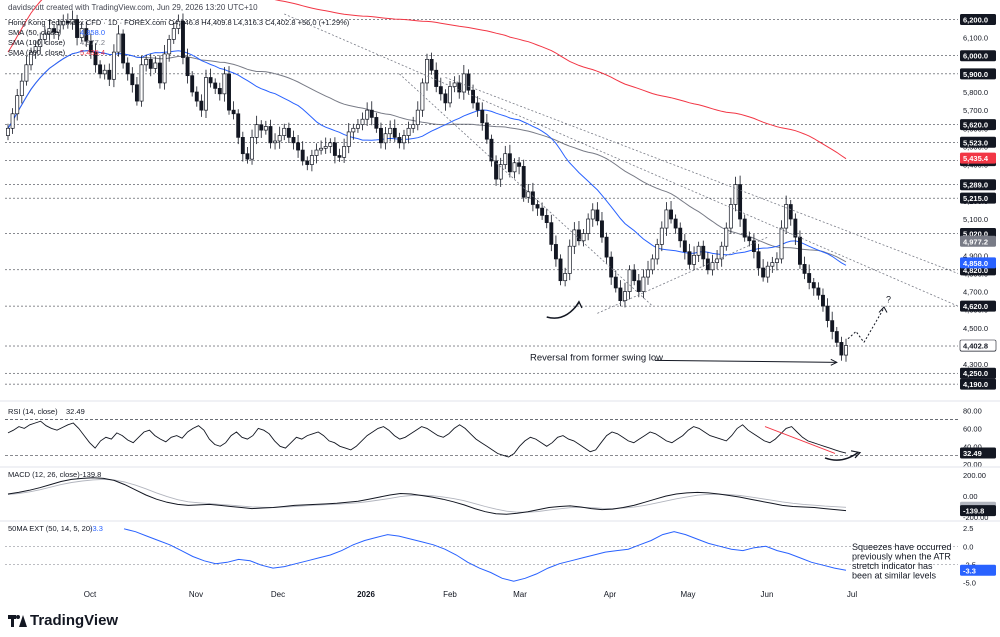 This screenshot has width=1000, height=637. I want to click on ext-annotation-line: Squeezes have occurred, so click(902, 547).